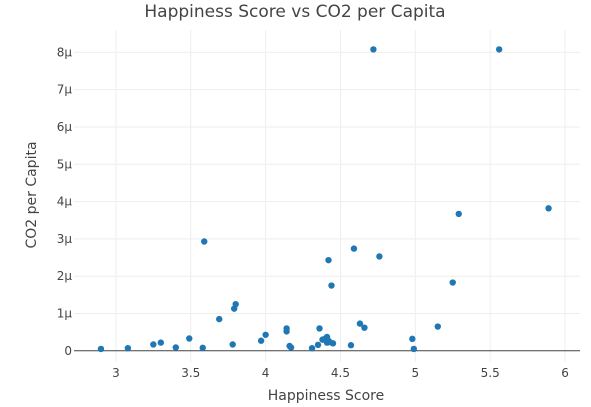  I want to click on y-tick-label: 5μ, so click(65, 164).